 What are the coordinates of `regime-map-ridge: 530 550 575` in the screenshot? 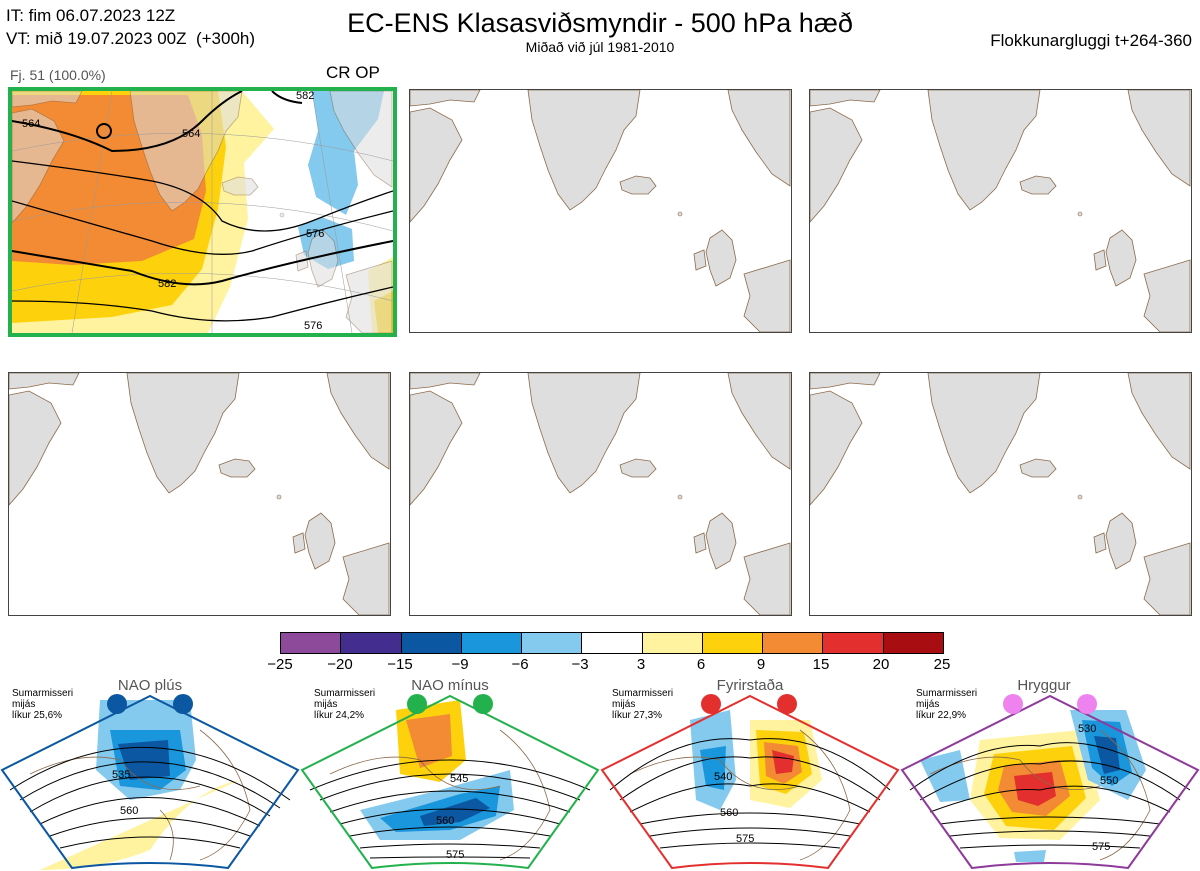 It's located at (1050, 780).